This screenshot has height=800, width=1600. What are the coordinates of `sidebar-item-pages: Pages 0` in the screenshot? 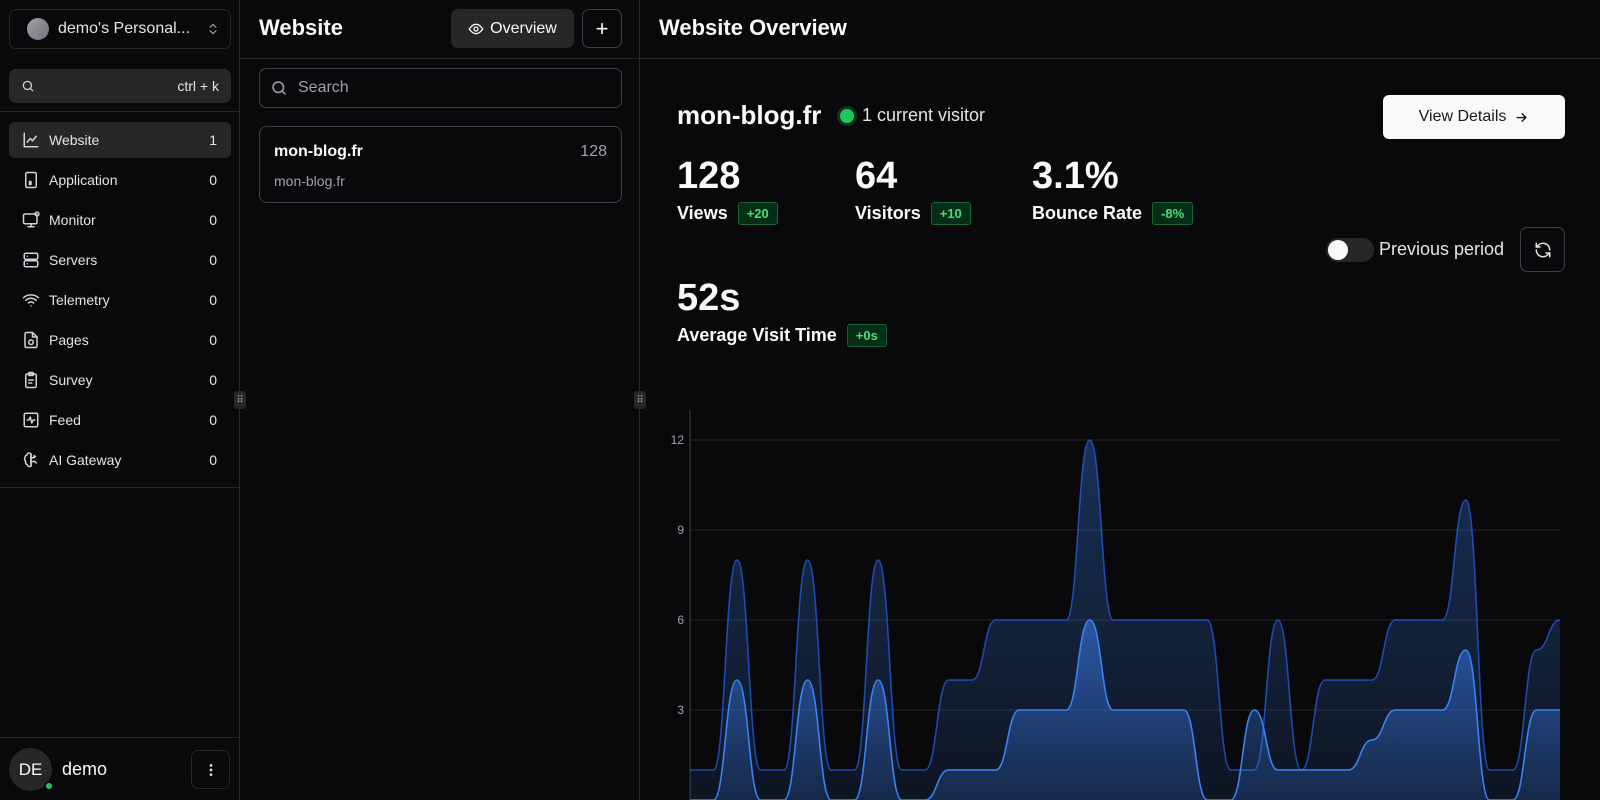 It's located at (120, 340).